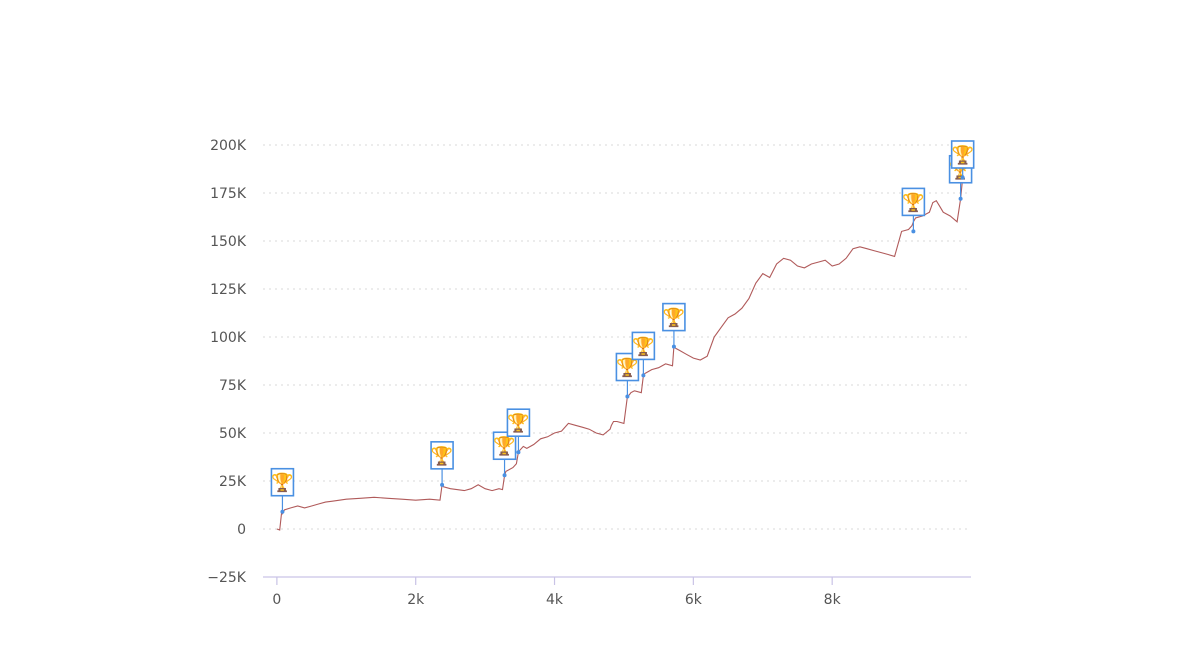 This screenshot has height=670, width=1200. I want to click on y-tick-label: 125K, so click(228, 290).